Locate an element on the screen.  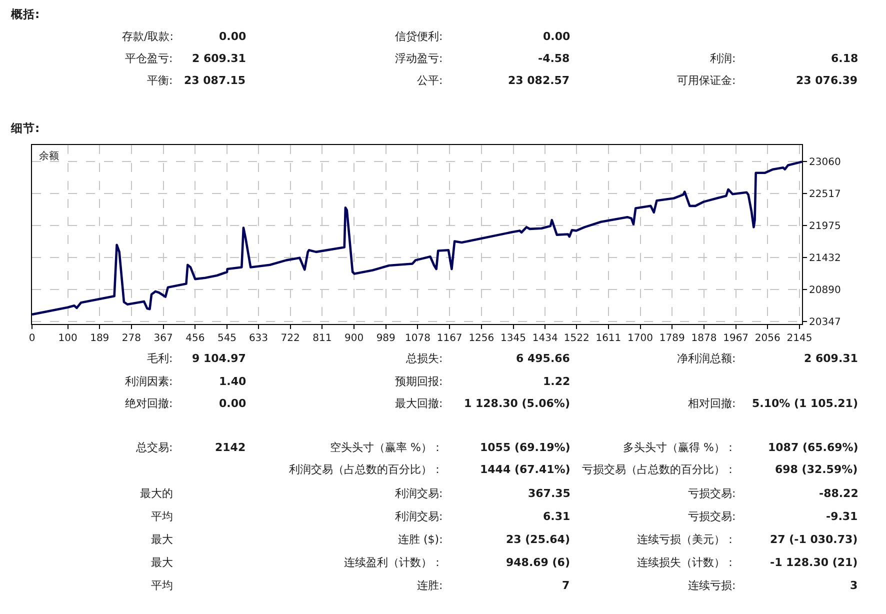
x-tick-label: 189 is located at coordinates (100, 338).